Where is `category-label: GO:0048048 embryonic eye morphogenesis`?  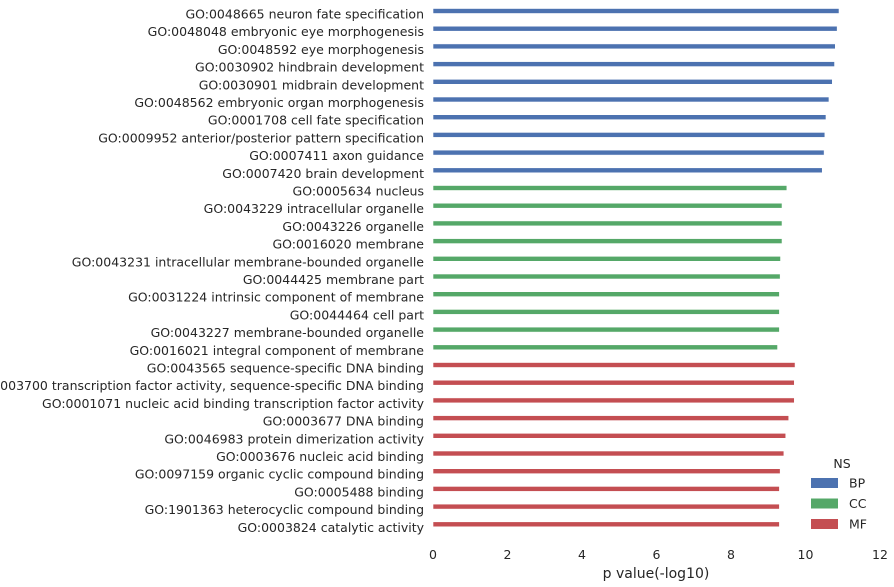 category-label: GO:0048048 embryonic eye morphogenesis is located at coordinates (286, 31).